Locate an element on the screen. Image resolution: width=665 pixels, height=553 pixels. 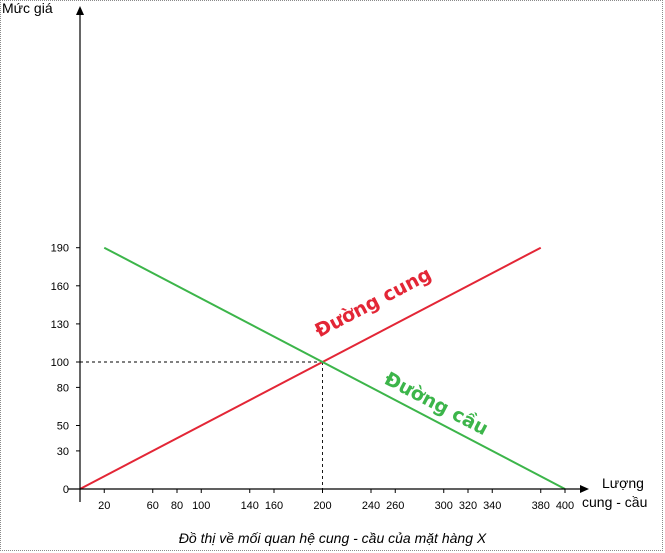
x-axis-title-line2: cung - cầu is located at coordinates (614, 502).